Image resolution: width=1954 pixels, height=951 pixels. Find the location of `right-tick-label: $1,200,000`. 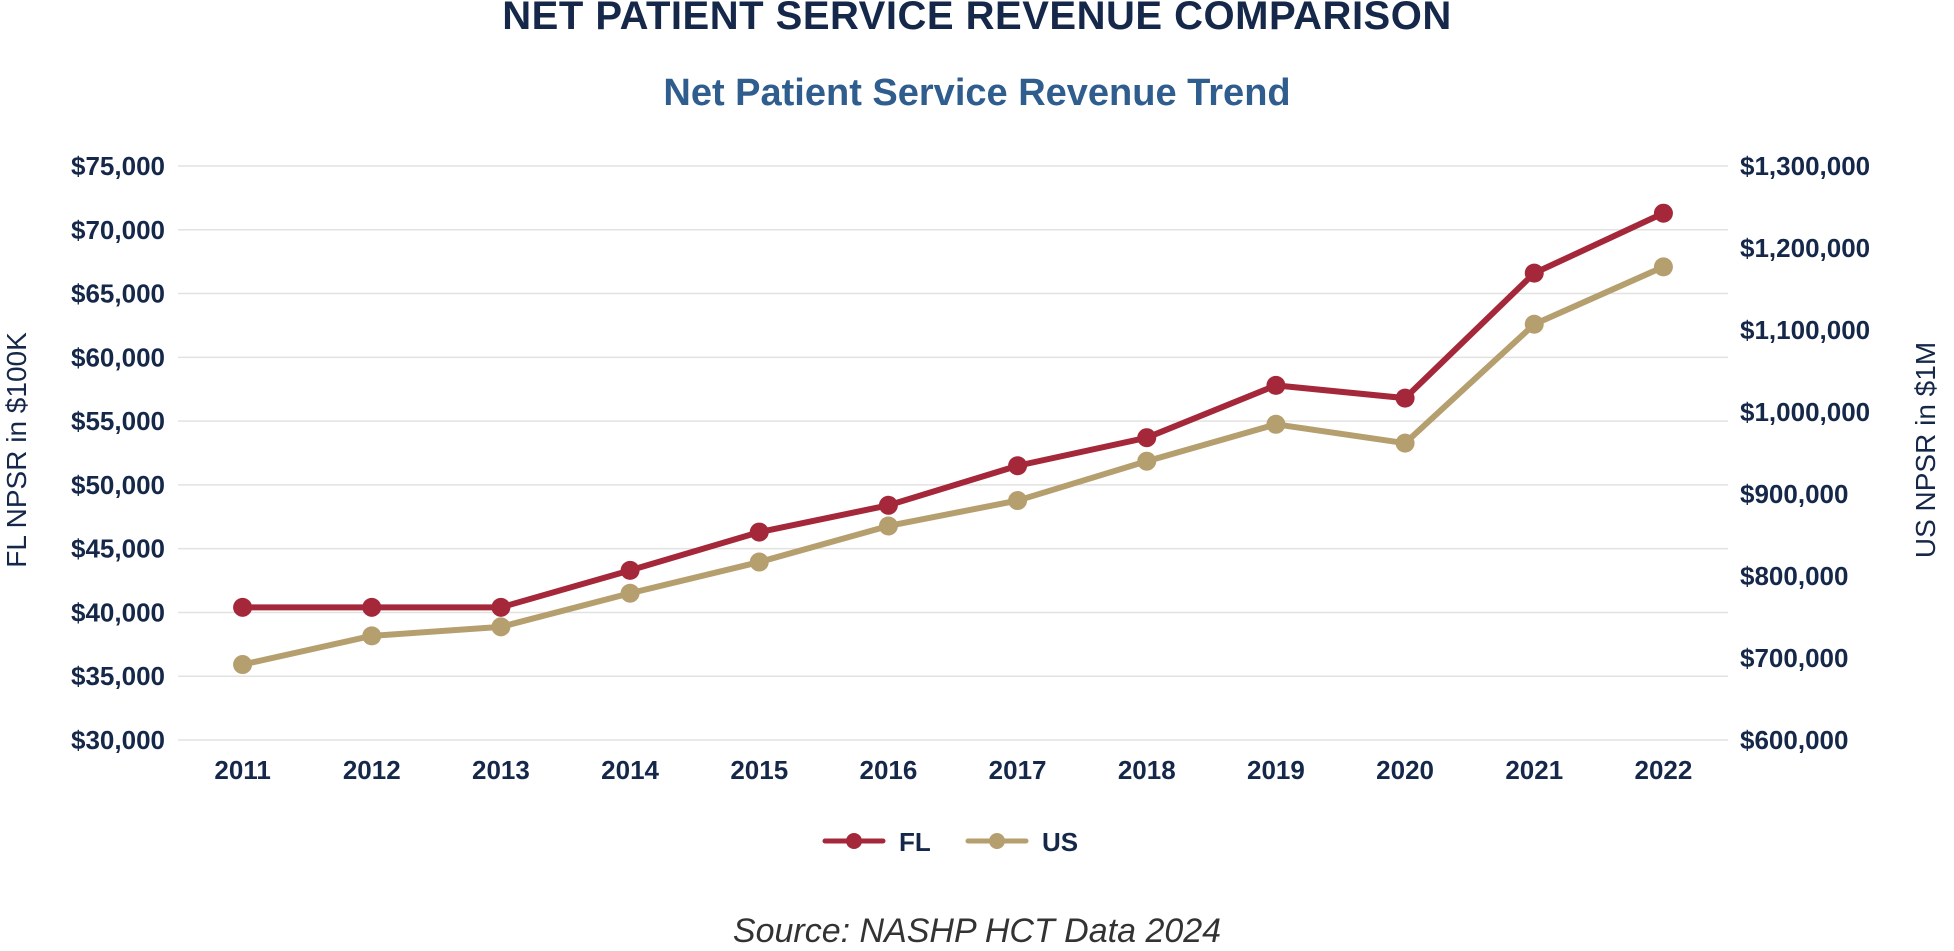

right-tick-label: $1,200,000 is located at coordinates (1805, 248).